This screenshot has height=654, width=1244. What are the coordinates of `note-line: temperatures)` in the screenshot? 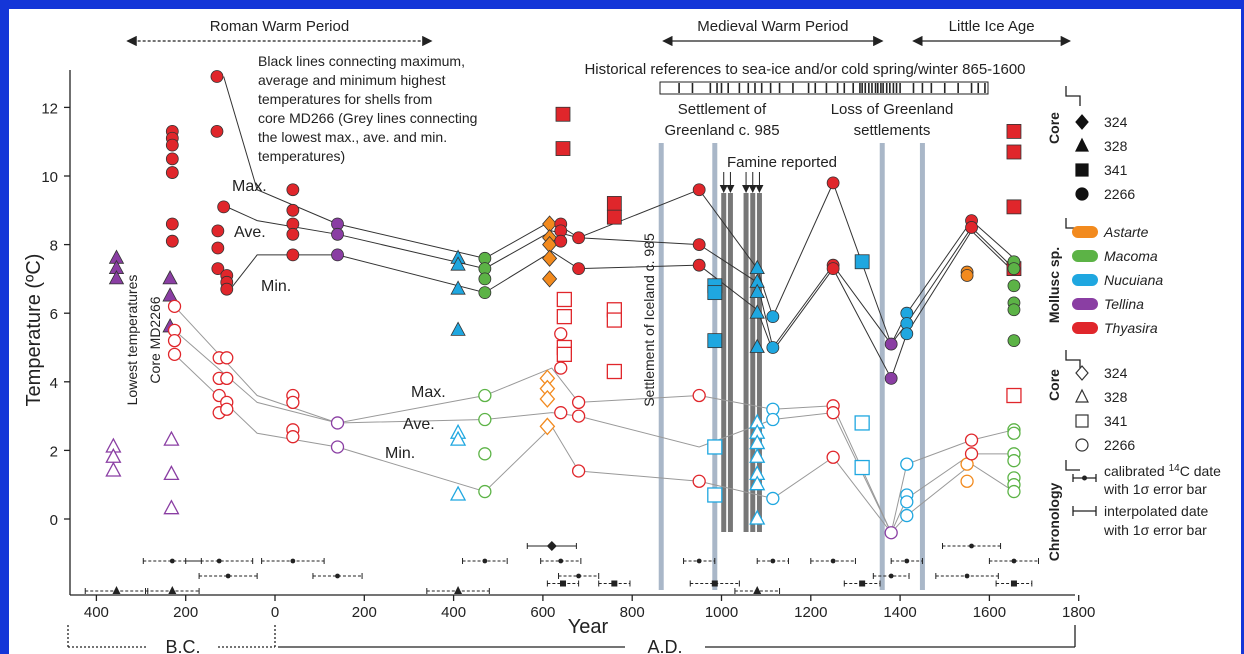 It's located at (301, 156).